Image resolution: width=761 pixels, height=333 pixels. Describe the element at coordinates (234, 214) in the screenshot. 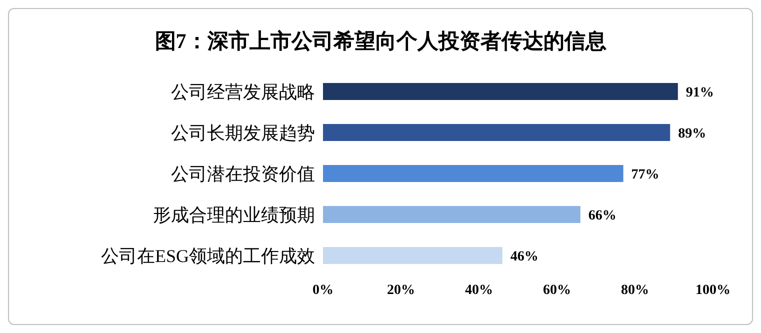

I see `y-tick-label: 形成合理的业绩预期` at that location.